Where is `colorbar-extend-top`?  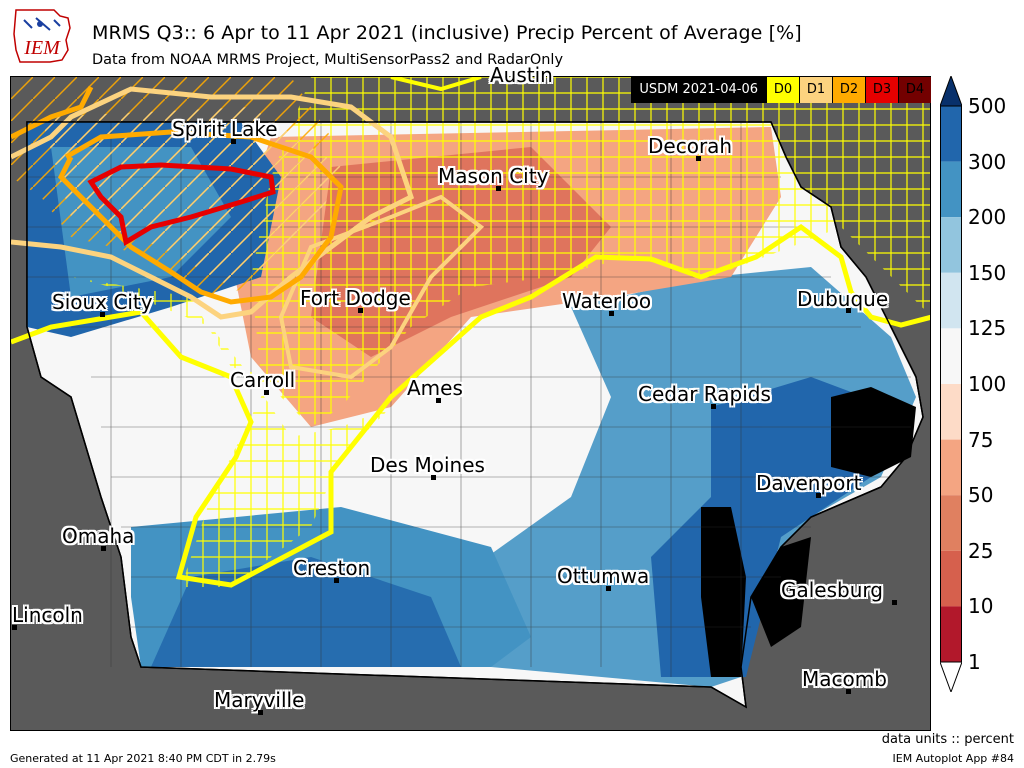 colorbar-extend-top is located at coordinates (951, 91).